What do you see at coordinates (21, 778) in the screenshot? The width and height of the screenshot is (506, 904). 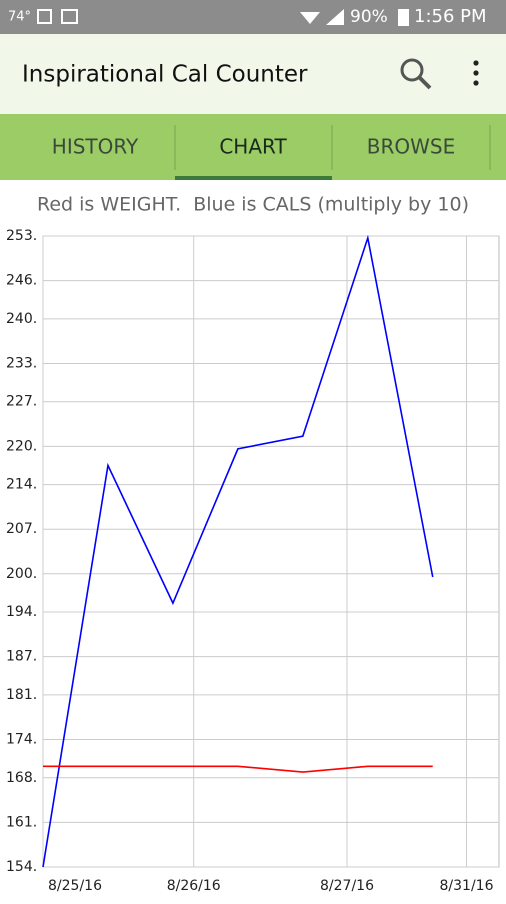 I see `y-tick-label: 168.` at bounding box center [21, 778].